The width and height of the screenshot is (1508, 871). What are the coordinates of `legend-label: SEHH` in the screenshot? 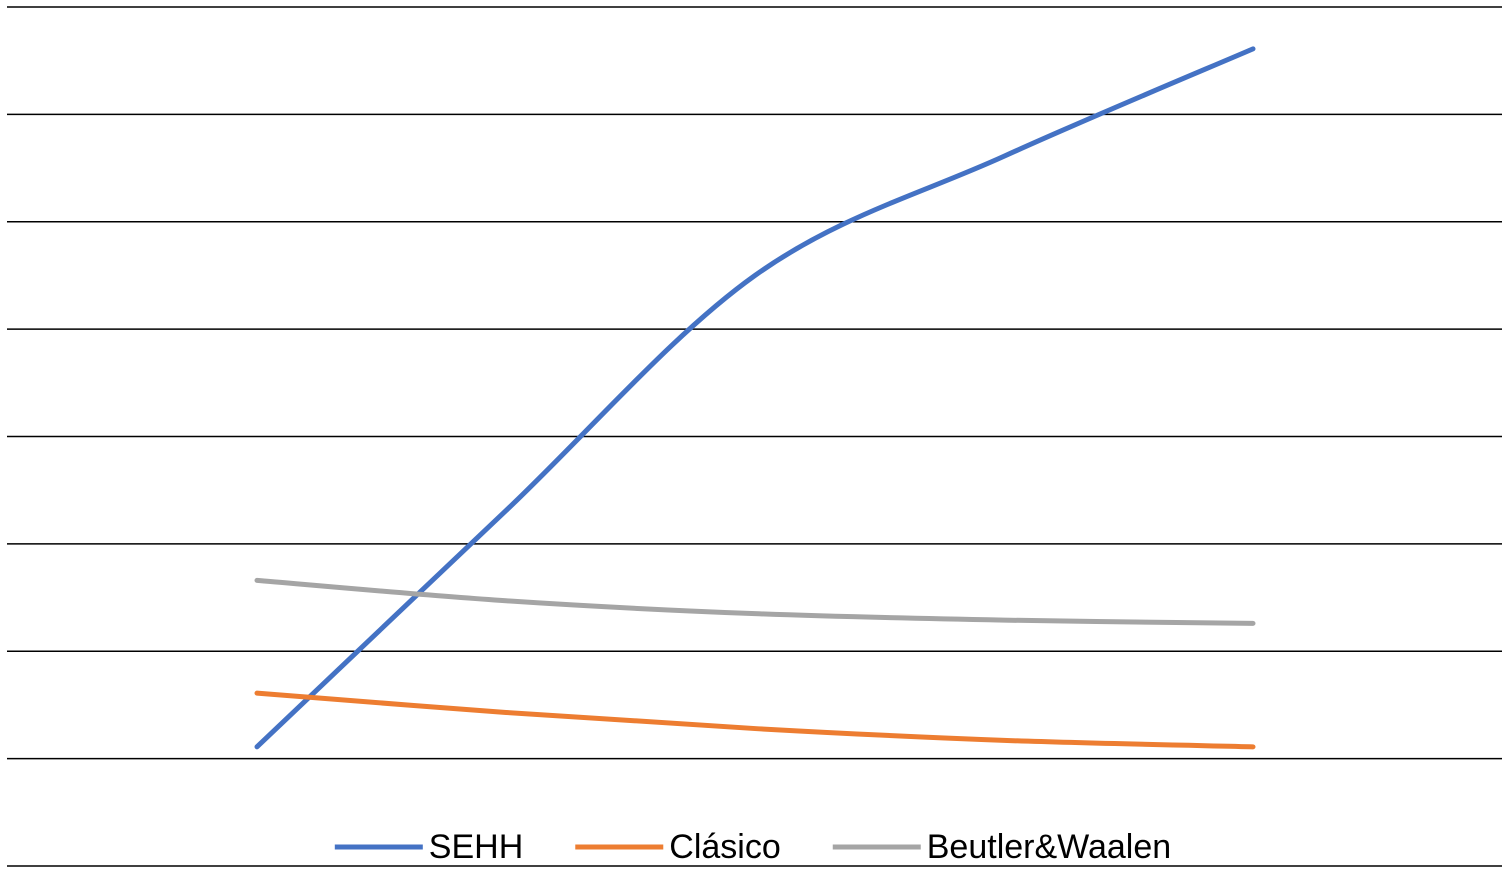 It's located at (476, 847).